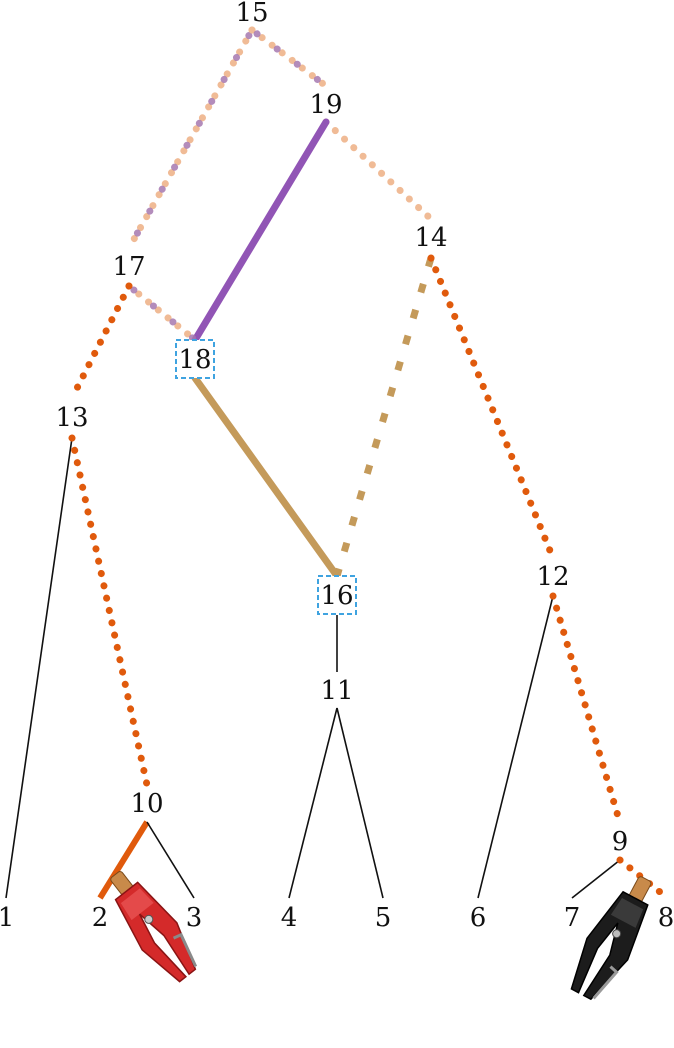 This screenshot has height=1048, width=674. I want to click on node-label-17: 17, so click(128, 267).